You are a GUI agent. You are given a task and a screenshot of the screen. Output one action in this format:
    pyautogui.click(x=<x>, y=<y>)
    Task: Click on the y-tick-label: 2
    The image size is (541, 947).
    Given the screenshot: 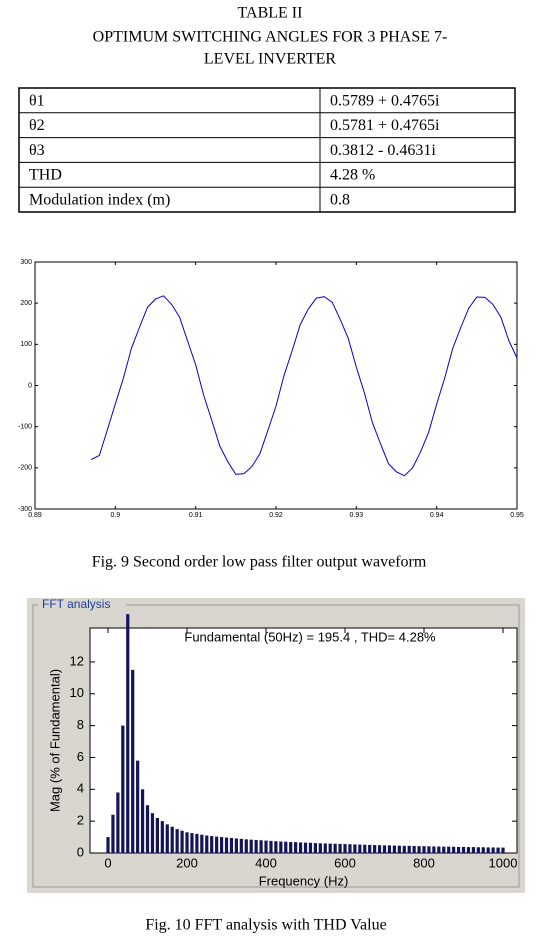 What is the action you would take?
    pyautogui.click(x=80, y=820)
    